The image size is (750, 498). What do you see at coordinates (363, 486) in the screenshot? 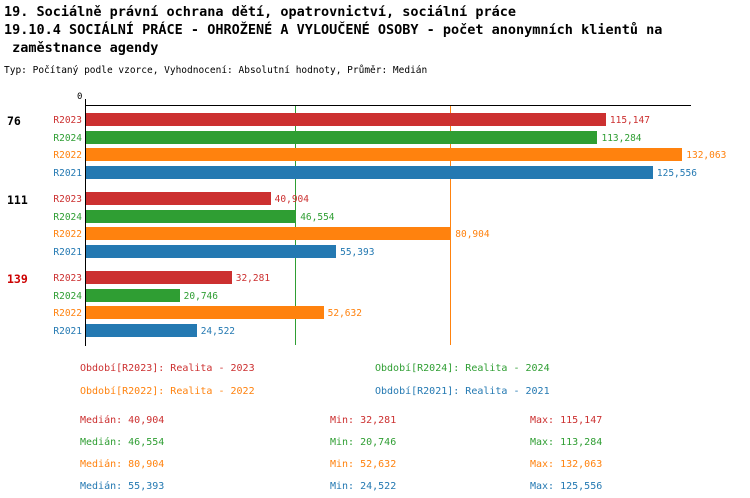
I see `min-stat-R2021: Min: 24,522` at bounding box center [363, 486].